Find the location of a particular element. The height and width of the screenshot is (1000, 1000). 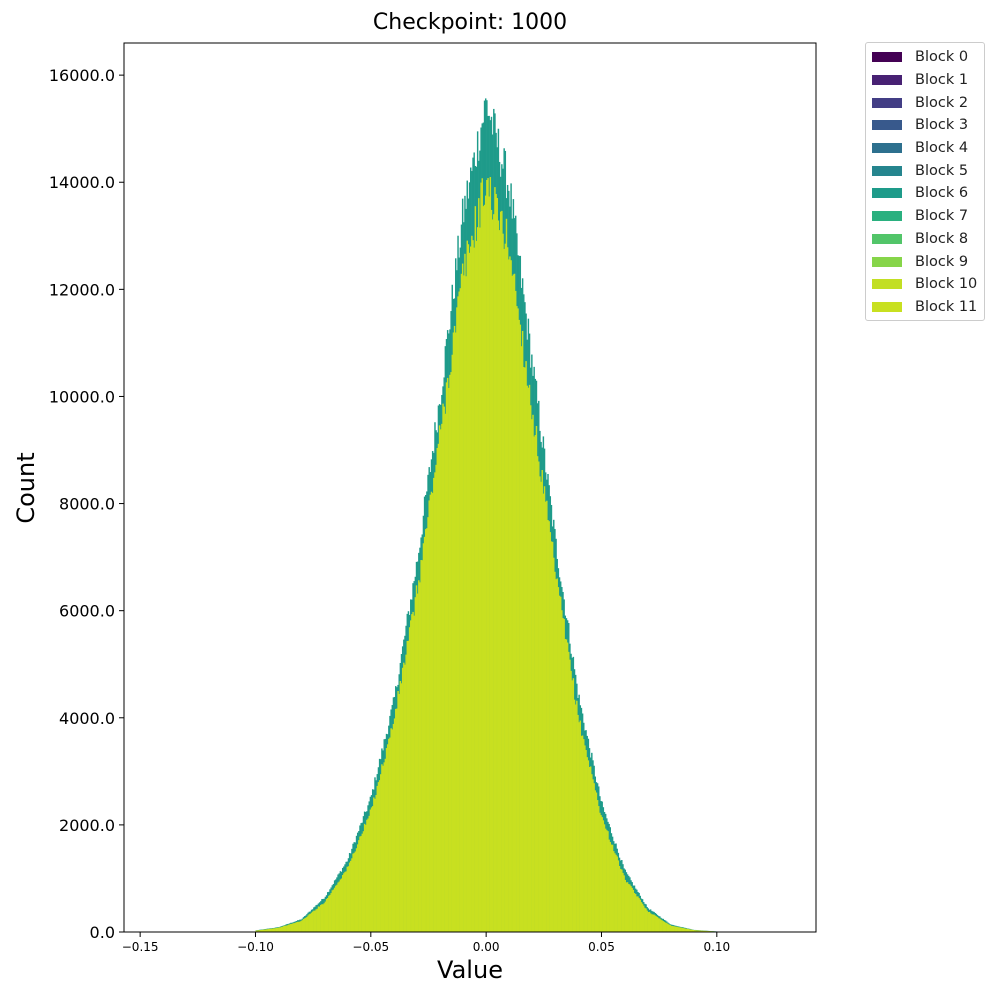

legend-label: Block 8 is located at coordinates (942, 238).